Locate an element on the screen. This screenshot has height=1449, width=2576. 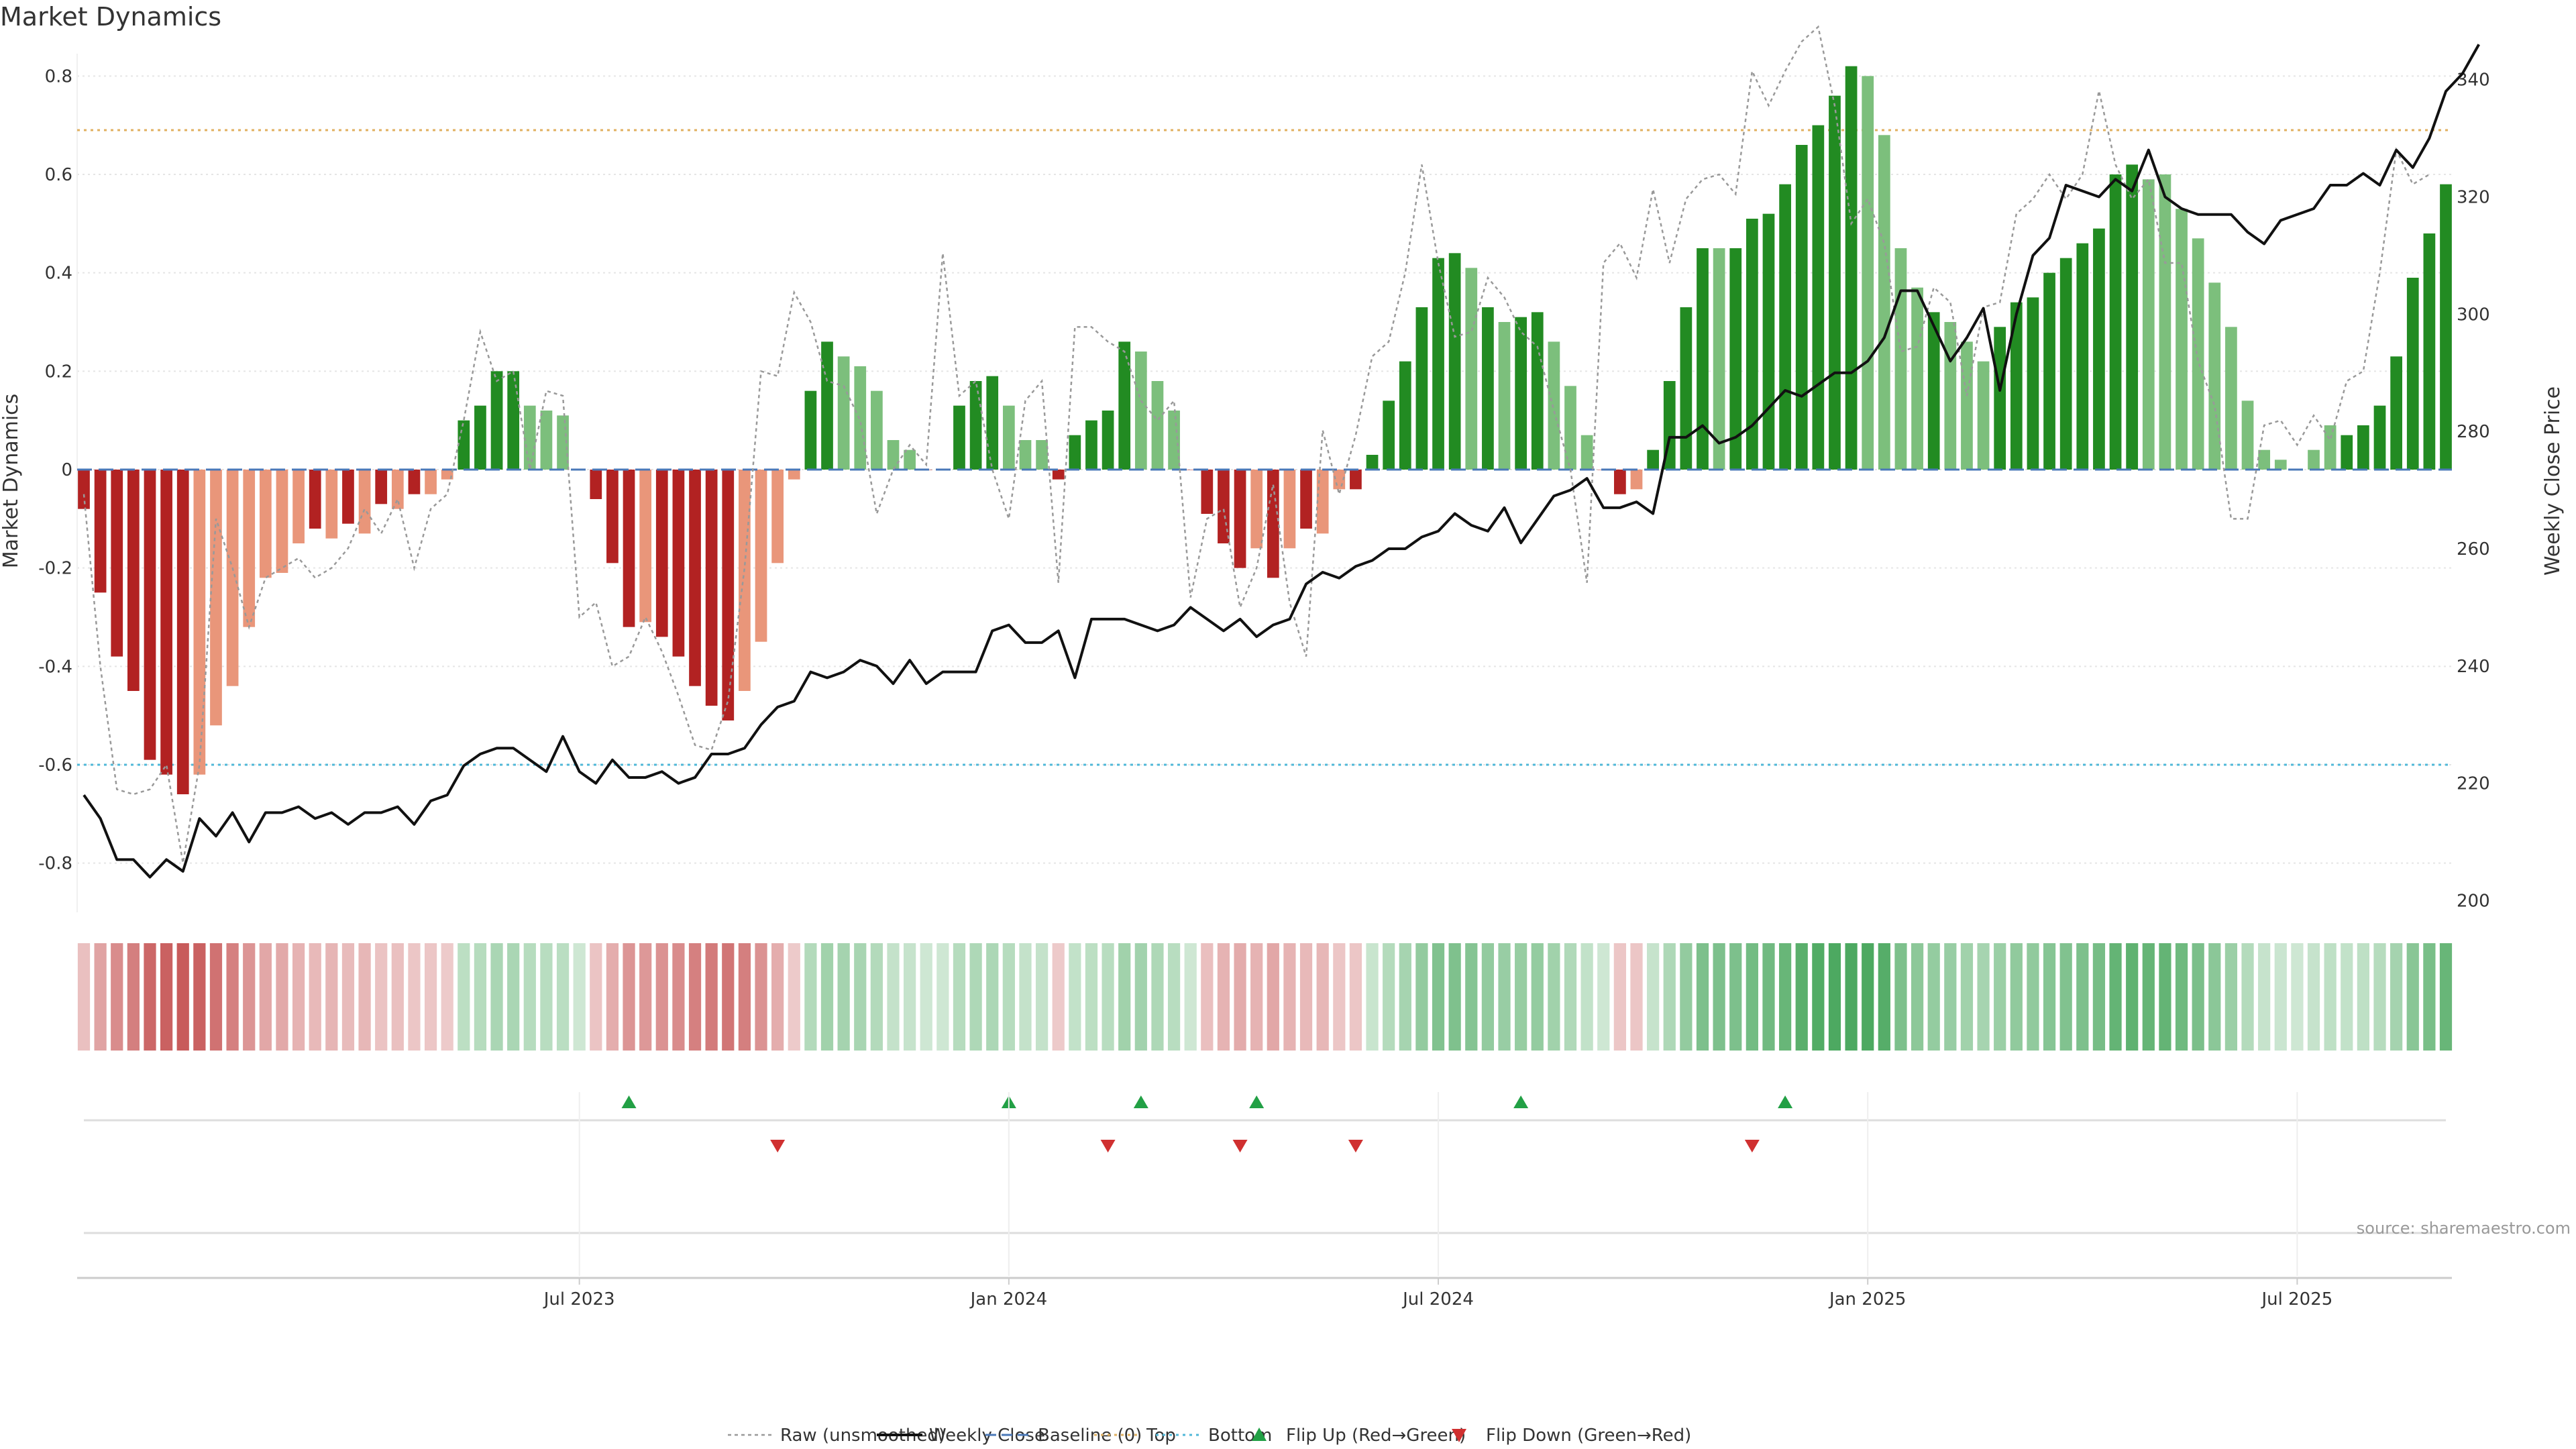
right-tick-label: 300 is located at coordinates (2473, 315).